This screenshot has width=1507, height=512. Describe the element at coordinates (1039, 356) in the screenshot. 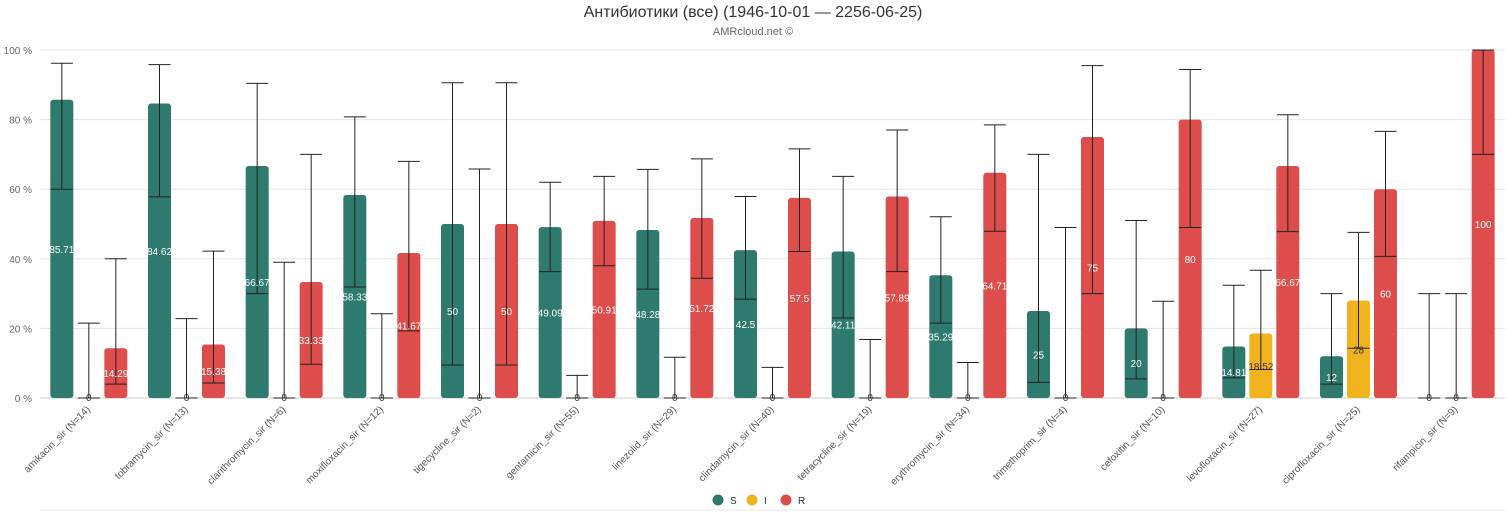

I see `data-label: 25` at that location.